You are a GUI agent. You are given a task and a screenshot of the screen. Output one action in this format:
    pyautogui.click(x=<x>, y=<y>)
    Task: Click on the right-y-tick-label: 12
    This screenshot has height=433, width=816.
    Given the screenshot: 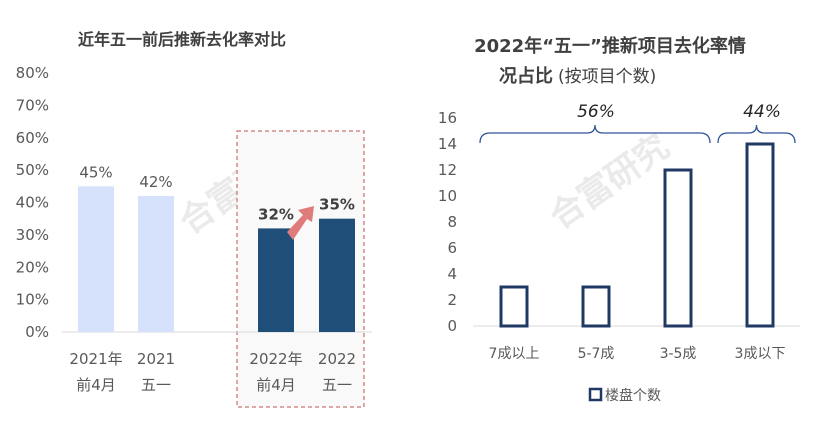 What is the action you would take?
    pyautogui.click(x=447, y=170)
    